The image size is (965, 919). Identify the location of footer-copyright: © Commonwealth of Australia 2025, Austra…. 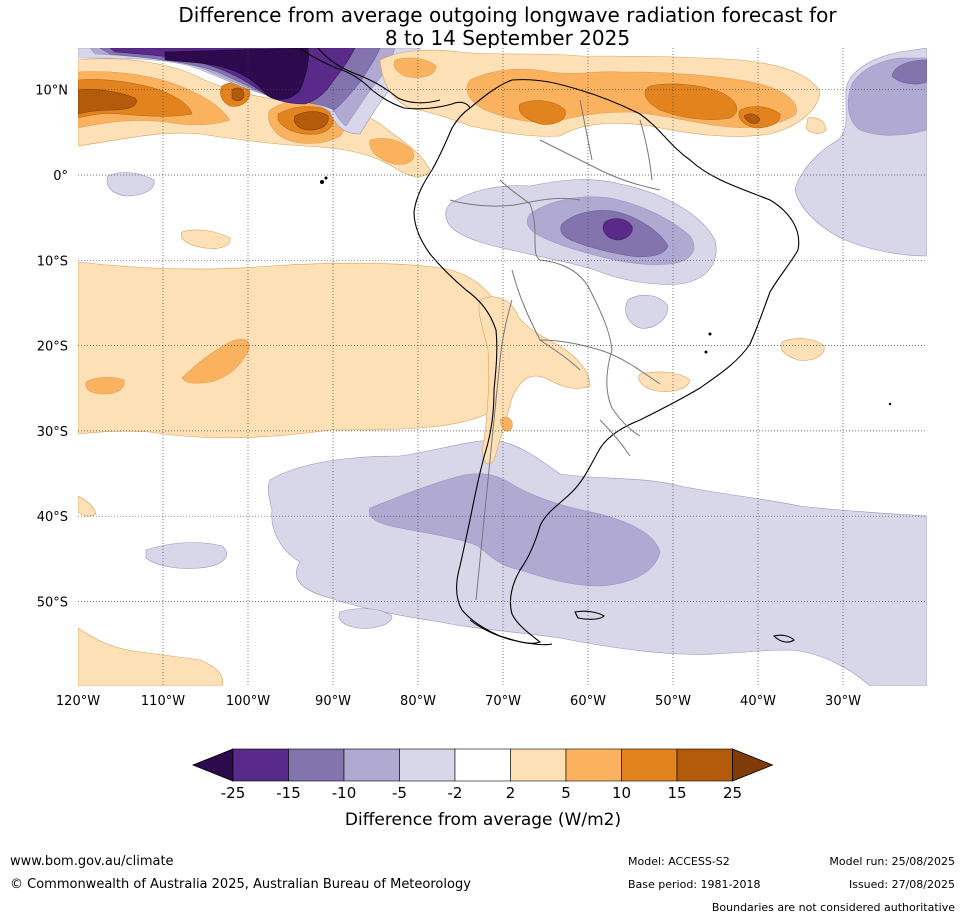
(240, 884).